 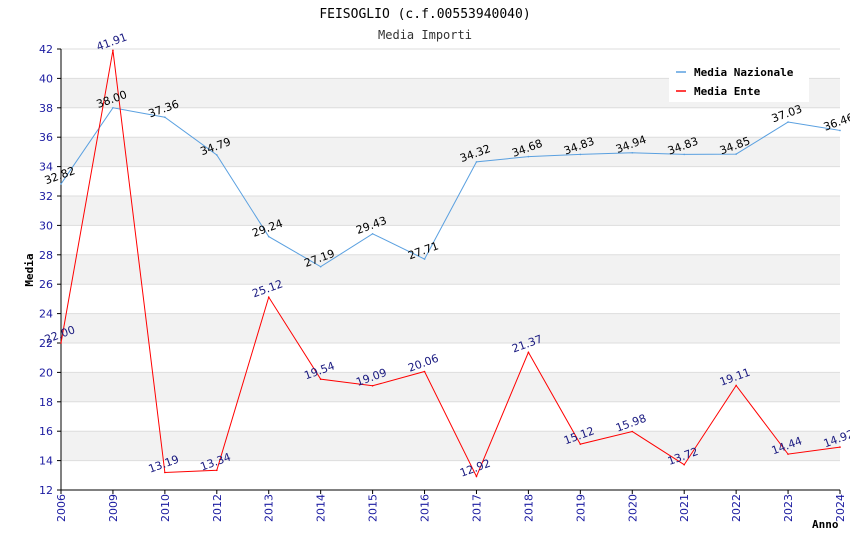 What do you see at coordinates (269, 508) in the screenshot?
I see `x-tick-label: 2013` at bounding box center [269, 508].